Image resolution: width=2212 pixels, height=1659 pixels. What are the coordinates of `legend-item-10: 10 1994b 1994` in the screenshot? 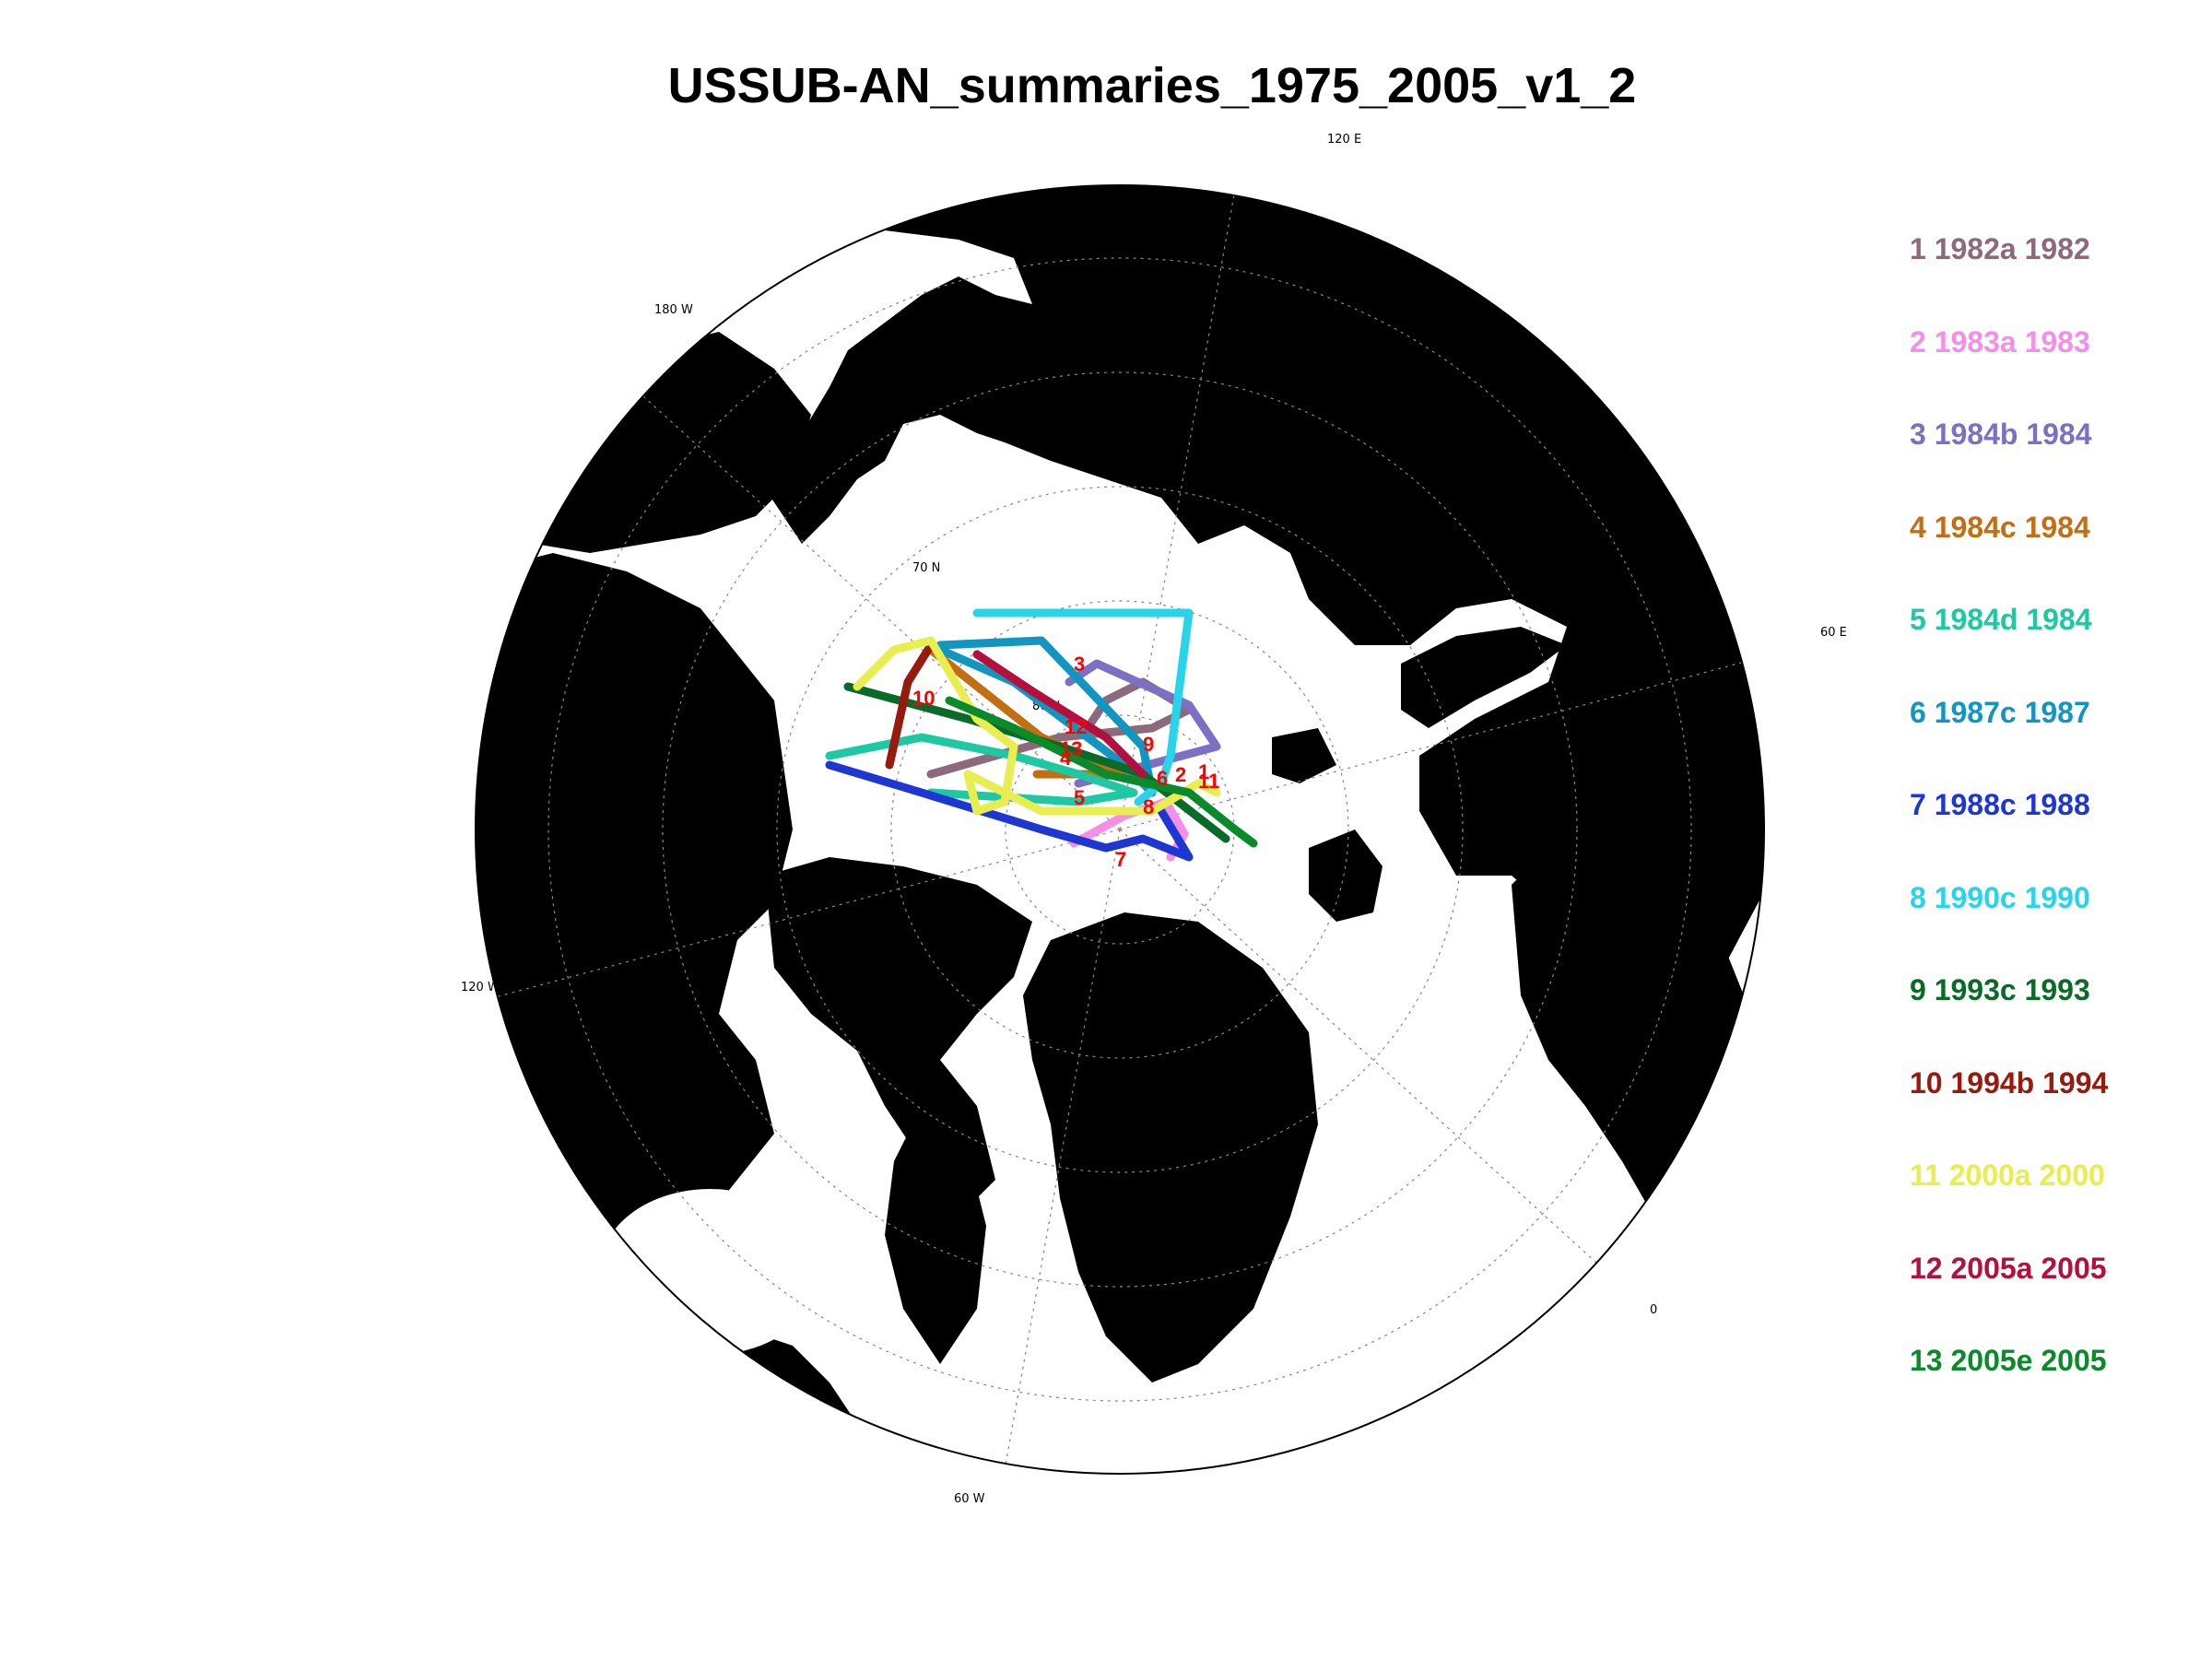 It's located at (2009, 1082).